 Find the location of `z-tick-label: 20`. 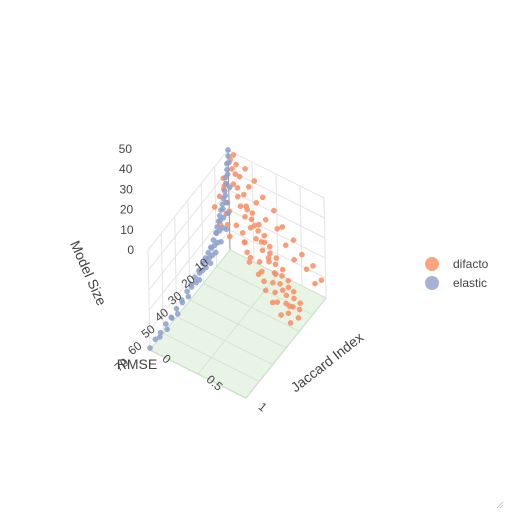

z-tick-label: 20 is located at coordinates (127, 210).